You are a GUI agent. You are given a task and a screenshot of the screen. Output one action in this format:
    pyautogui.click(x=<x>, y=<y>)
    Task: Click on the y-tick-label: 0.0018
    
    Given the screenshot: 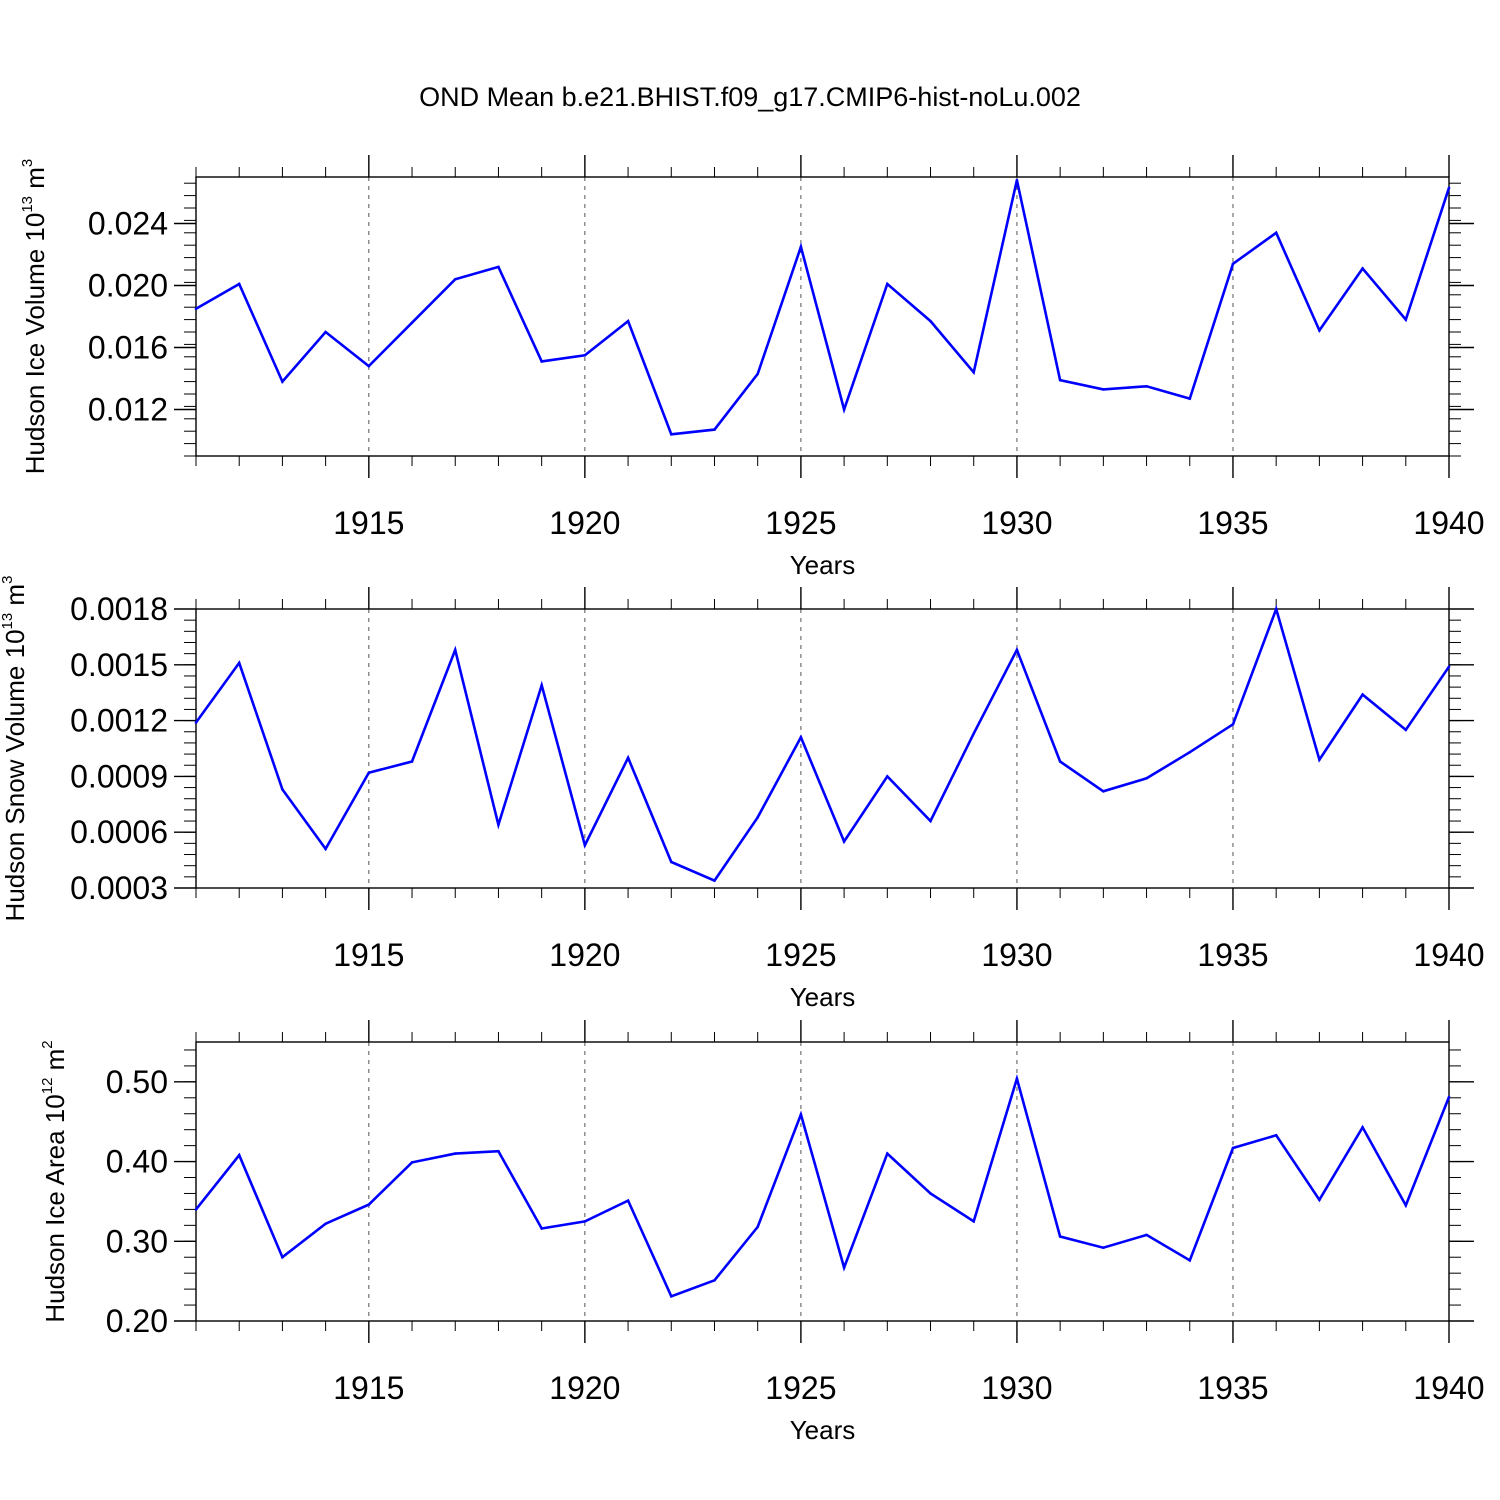 What is the action you would take?
    pyautogui.click(x=119, y=609)
    